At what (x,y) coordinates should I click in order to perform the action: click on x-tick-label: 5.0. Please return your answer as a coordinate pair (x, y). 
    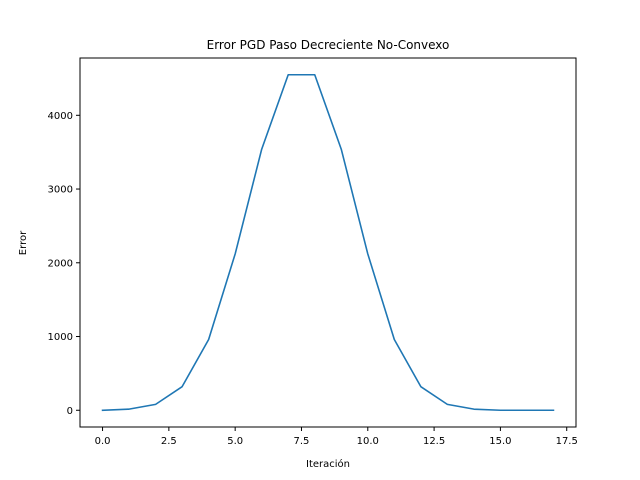
    Looking at the image, I should click on (235, 441).